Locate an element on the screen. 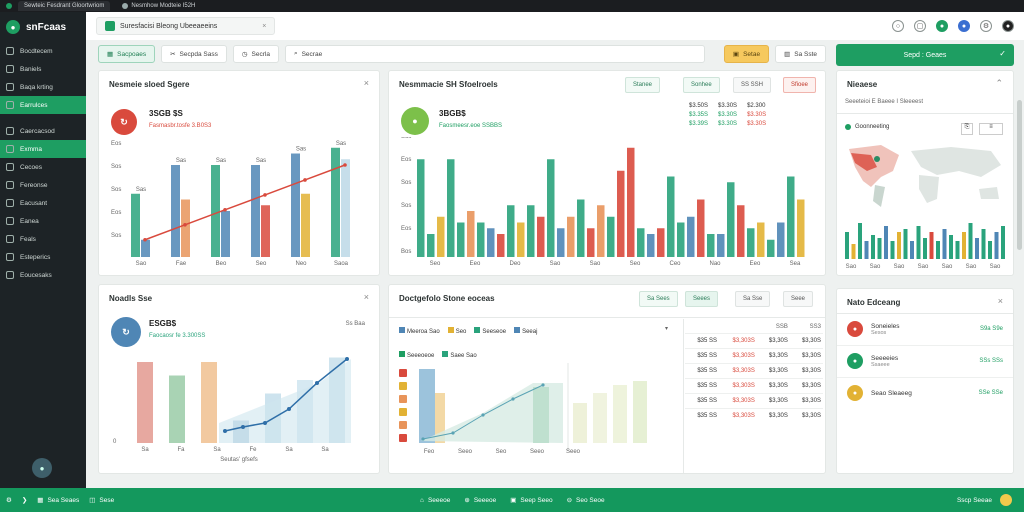  table-cell: $35 SS is located at coordinates (702, 401).